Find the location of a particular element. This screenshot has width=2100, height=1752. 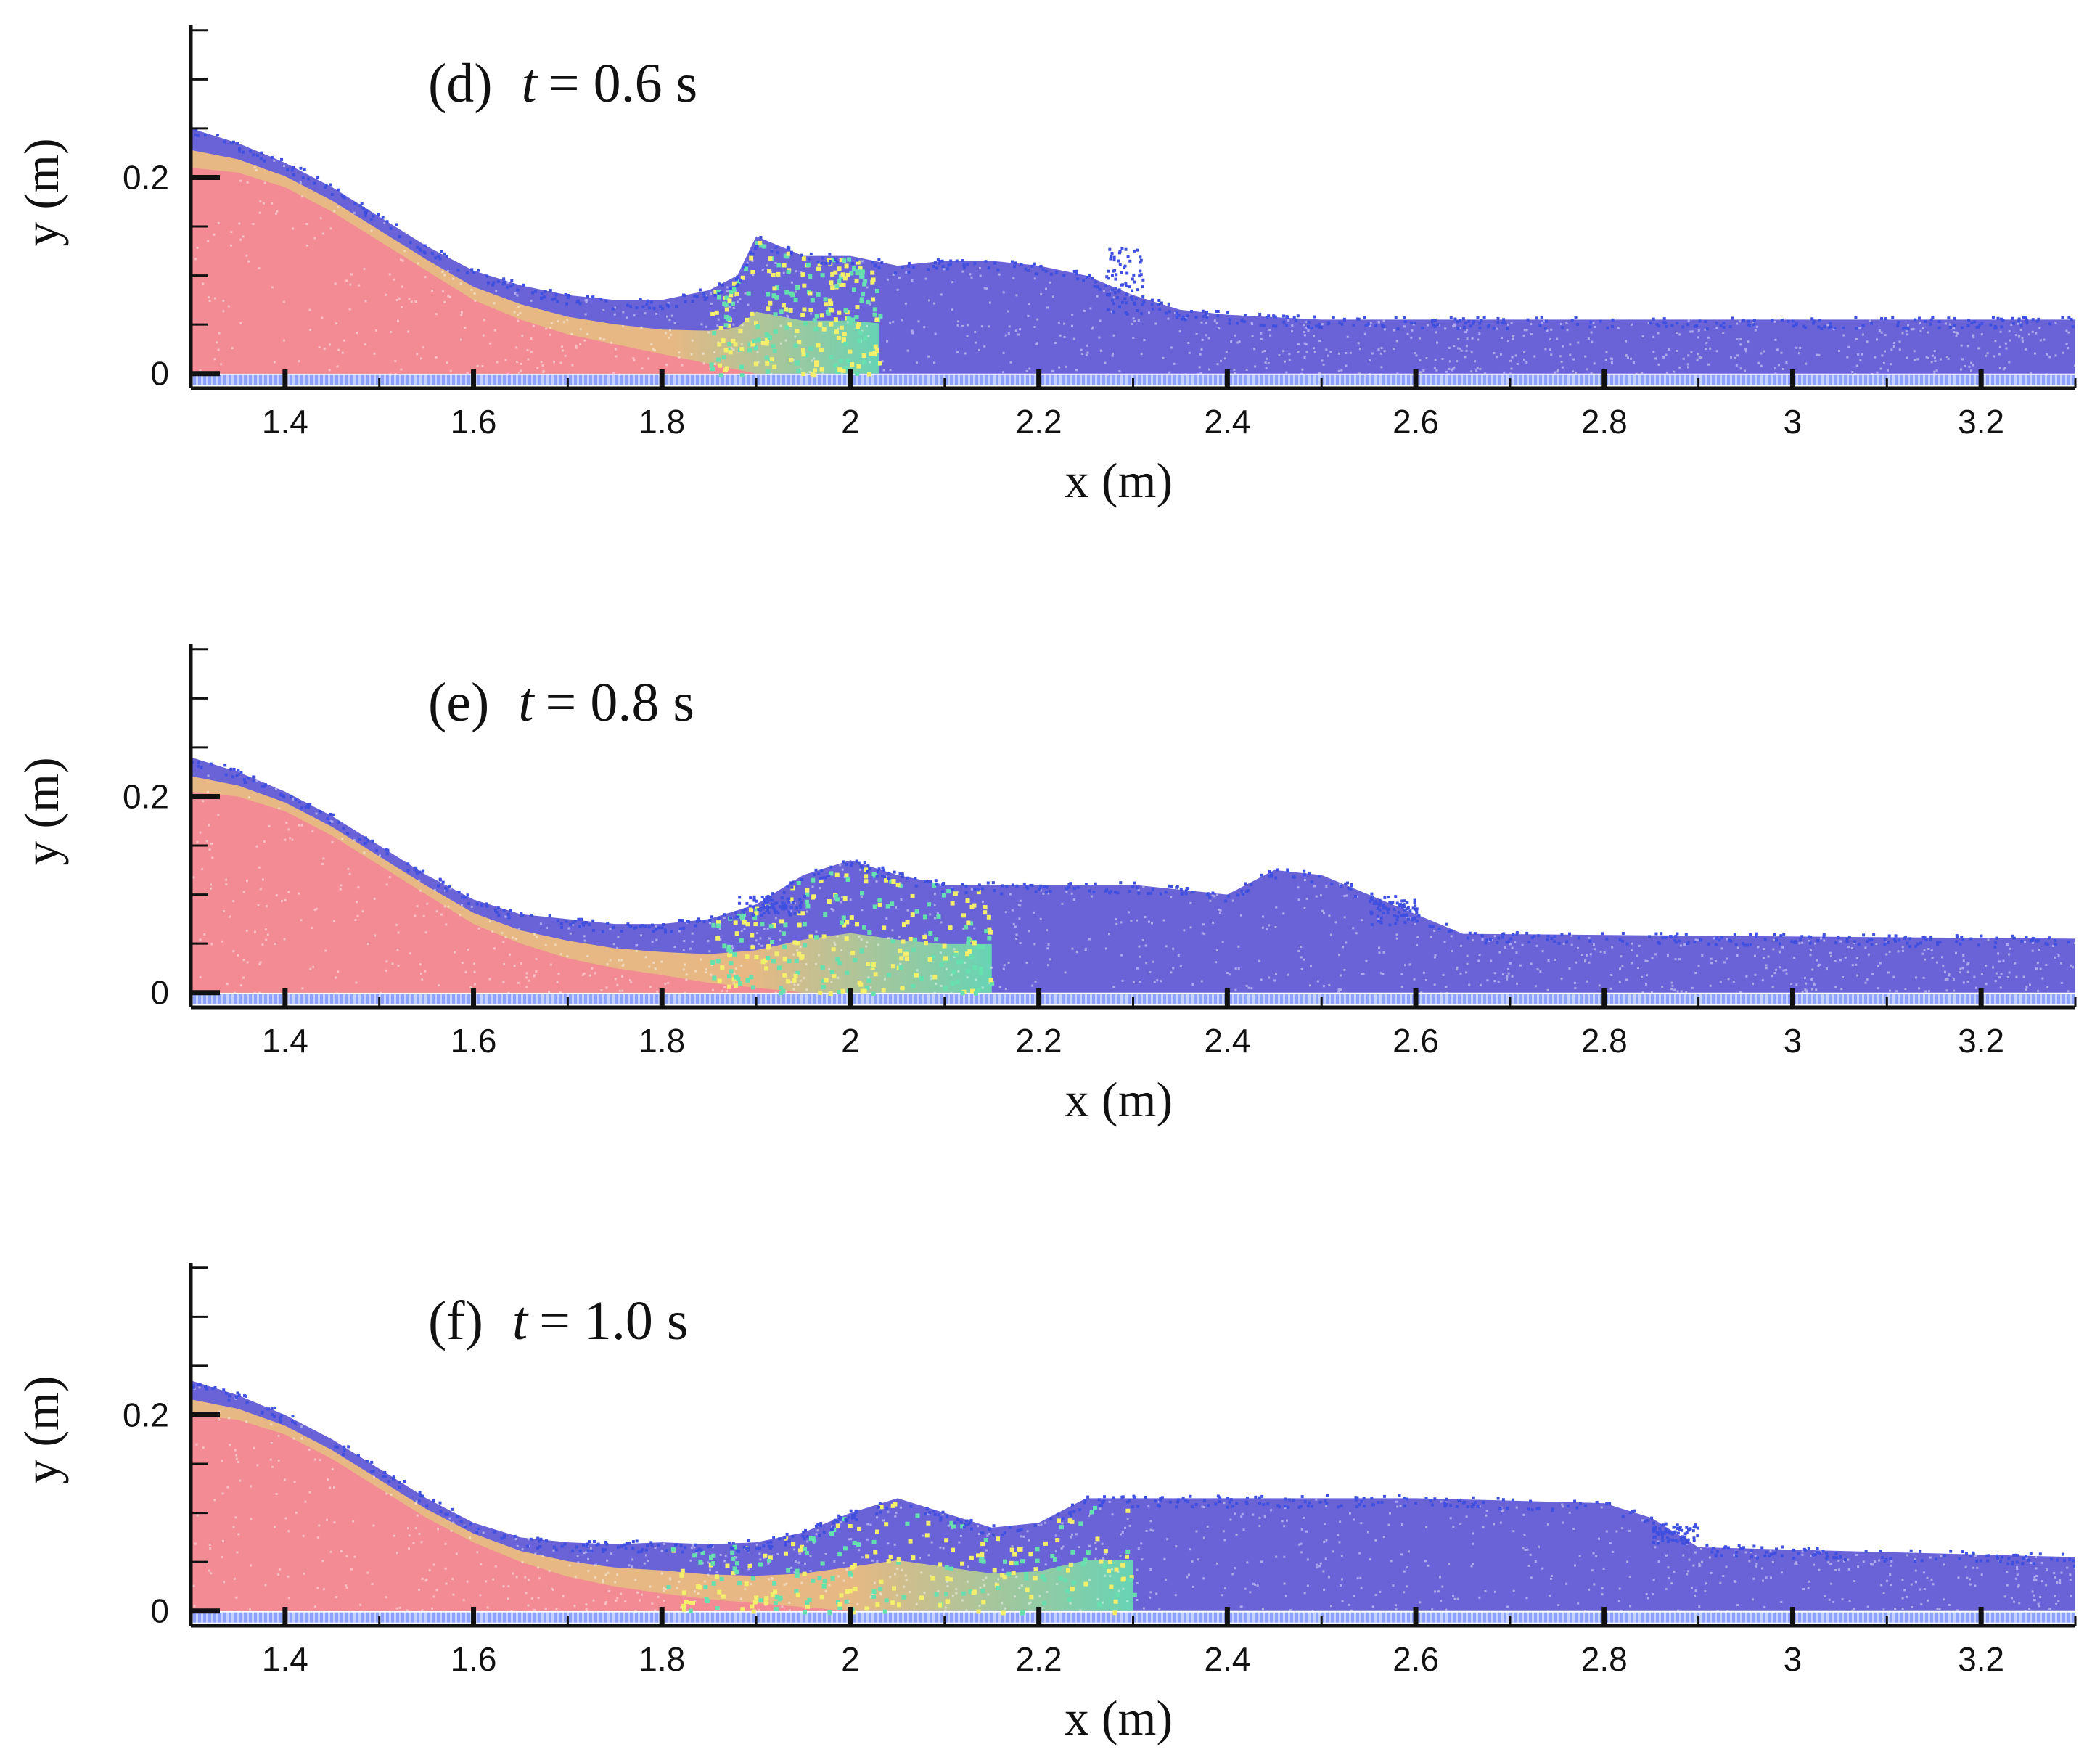

chart-0-y-axis-title: y (m) is located at coordinates (41, 192).